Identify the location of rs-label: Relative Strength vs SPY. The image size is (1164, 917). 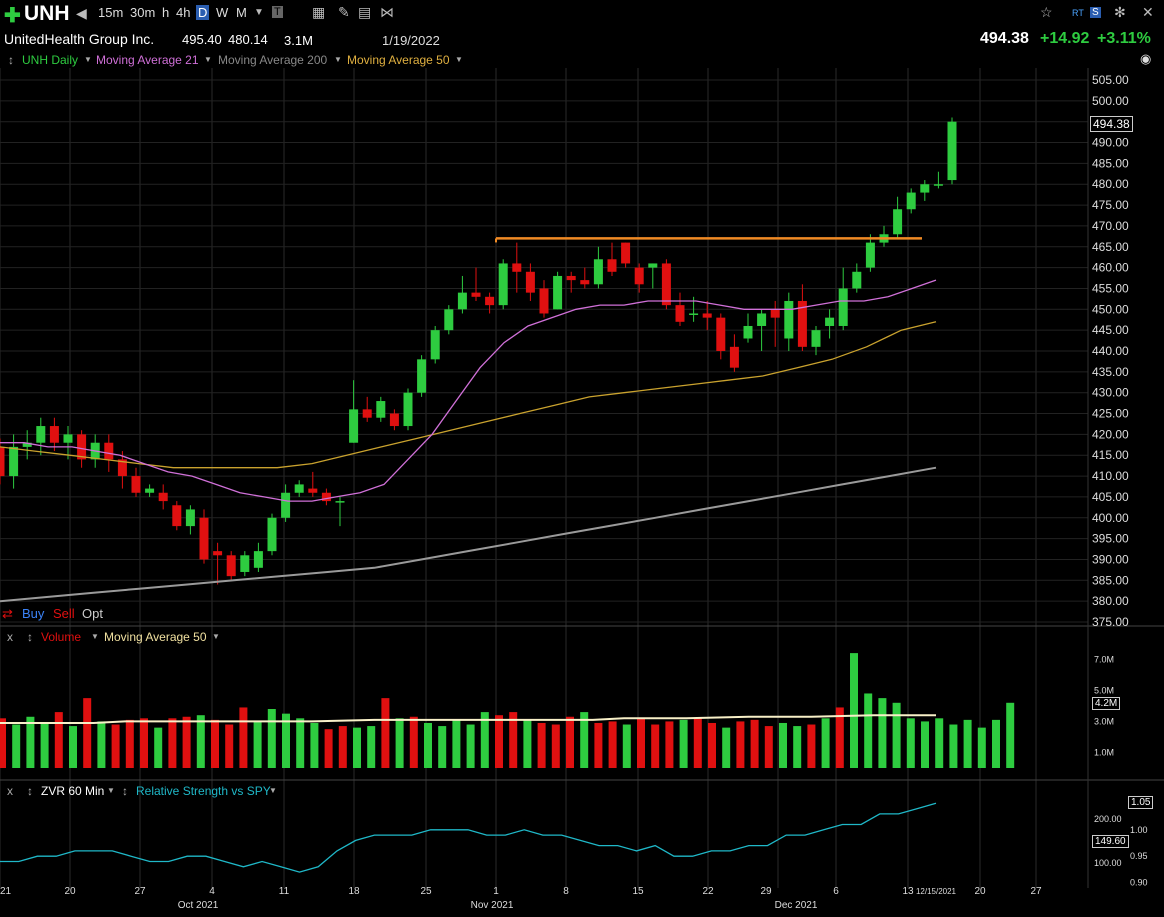
(203, 791).